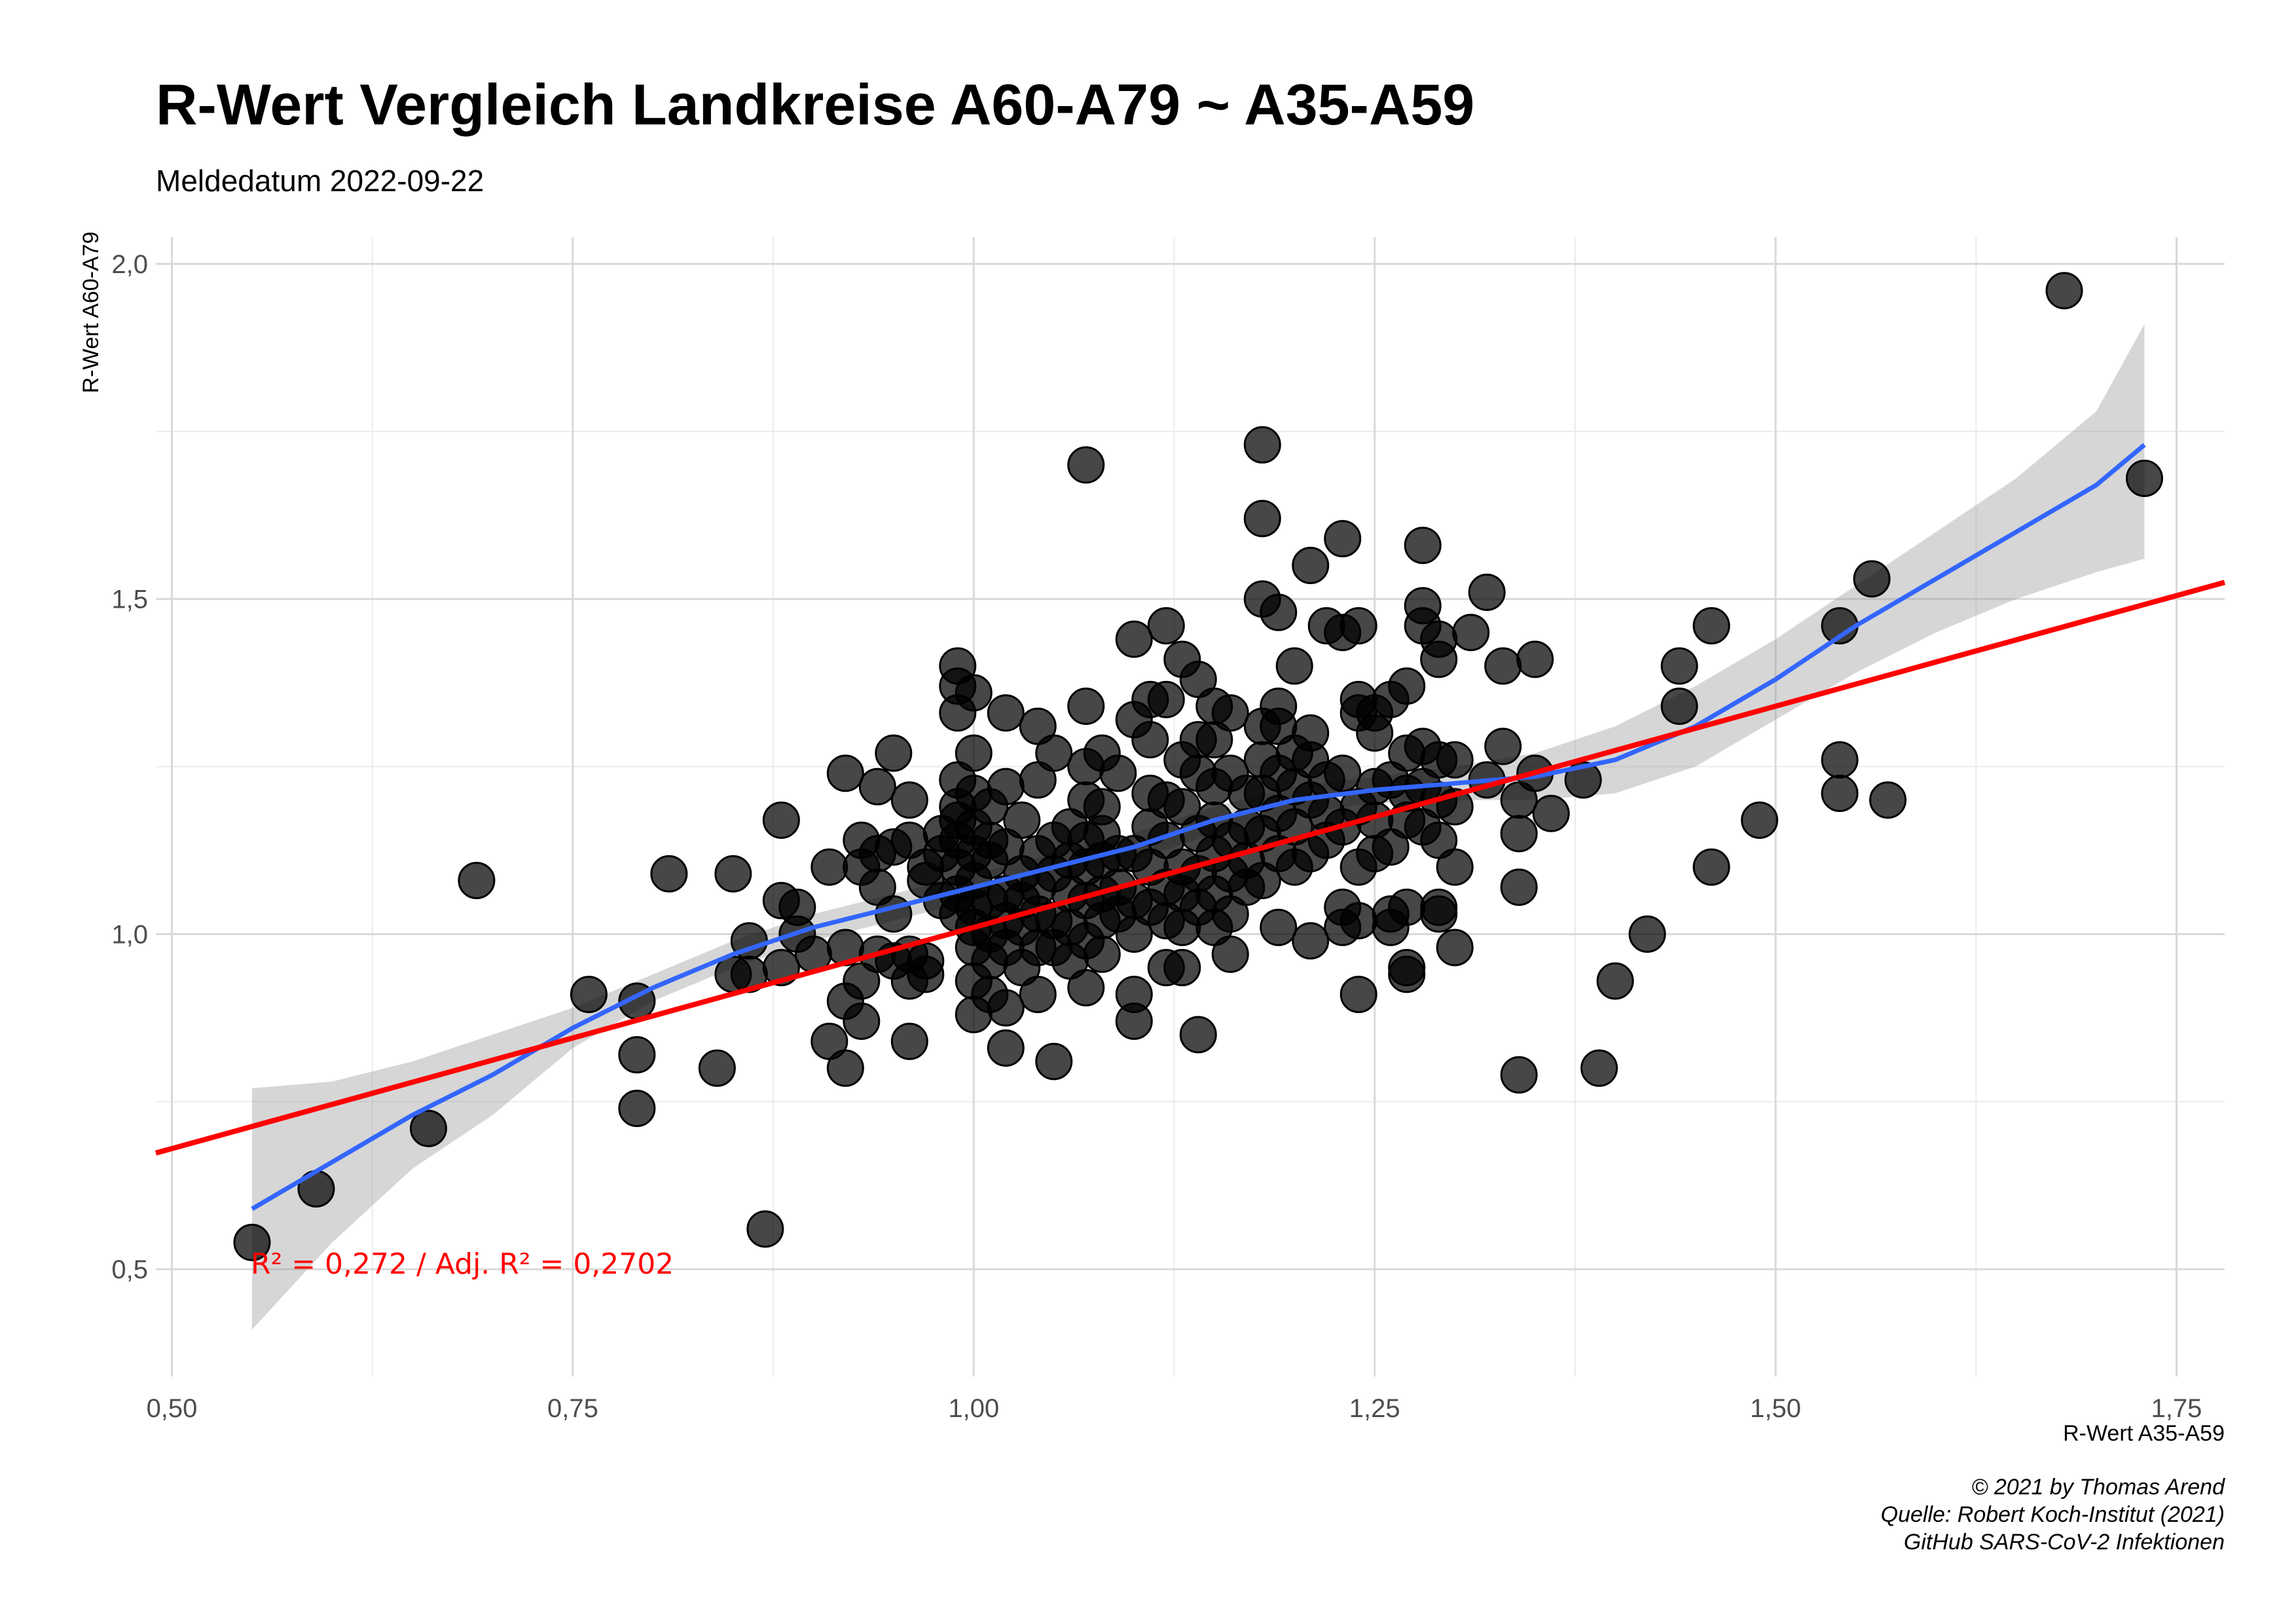 This screenshot has width=2296, height=1624. Describe the element at coordinates (1374, 1408) in the screenshot. I see `x-tick-label: 1,25` at that location.